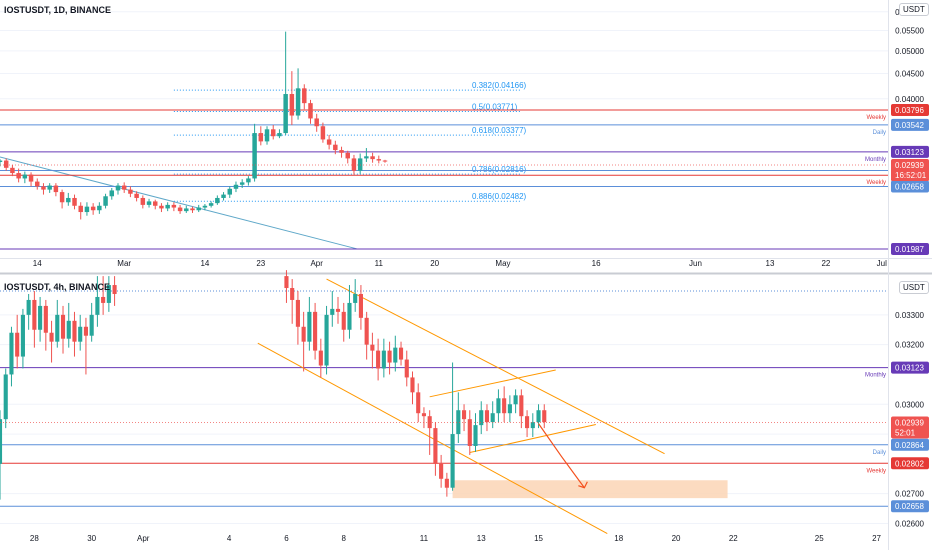  I want to click on h4-unit-label: USDT, so click(914, 287).